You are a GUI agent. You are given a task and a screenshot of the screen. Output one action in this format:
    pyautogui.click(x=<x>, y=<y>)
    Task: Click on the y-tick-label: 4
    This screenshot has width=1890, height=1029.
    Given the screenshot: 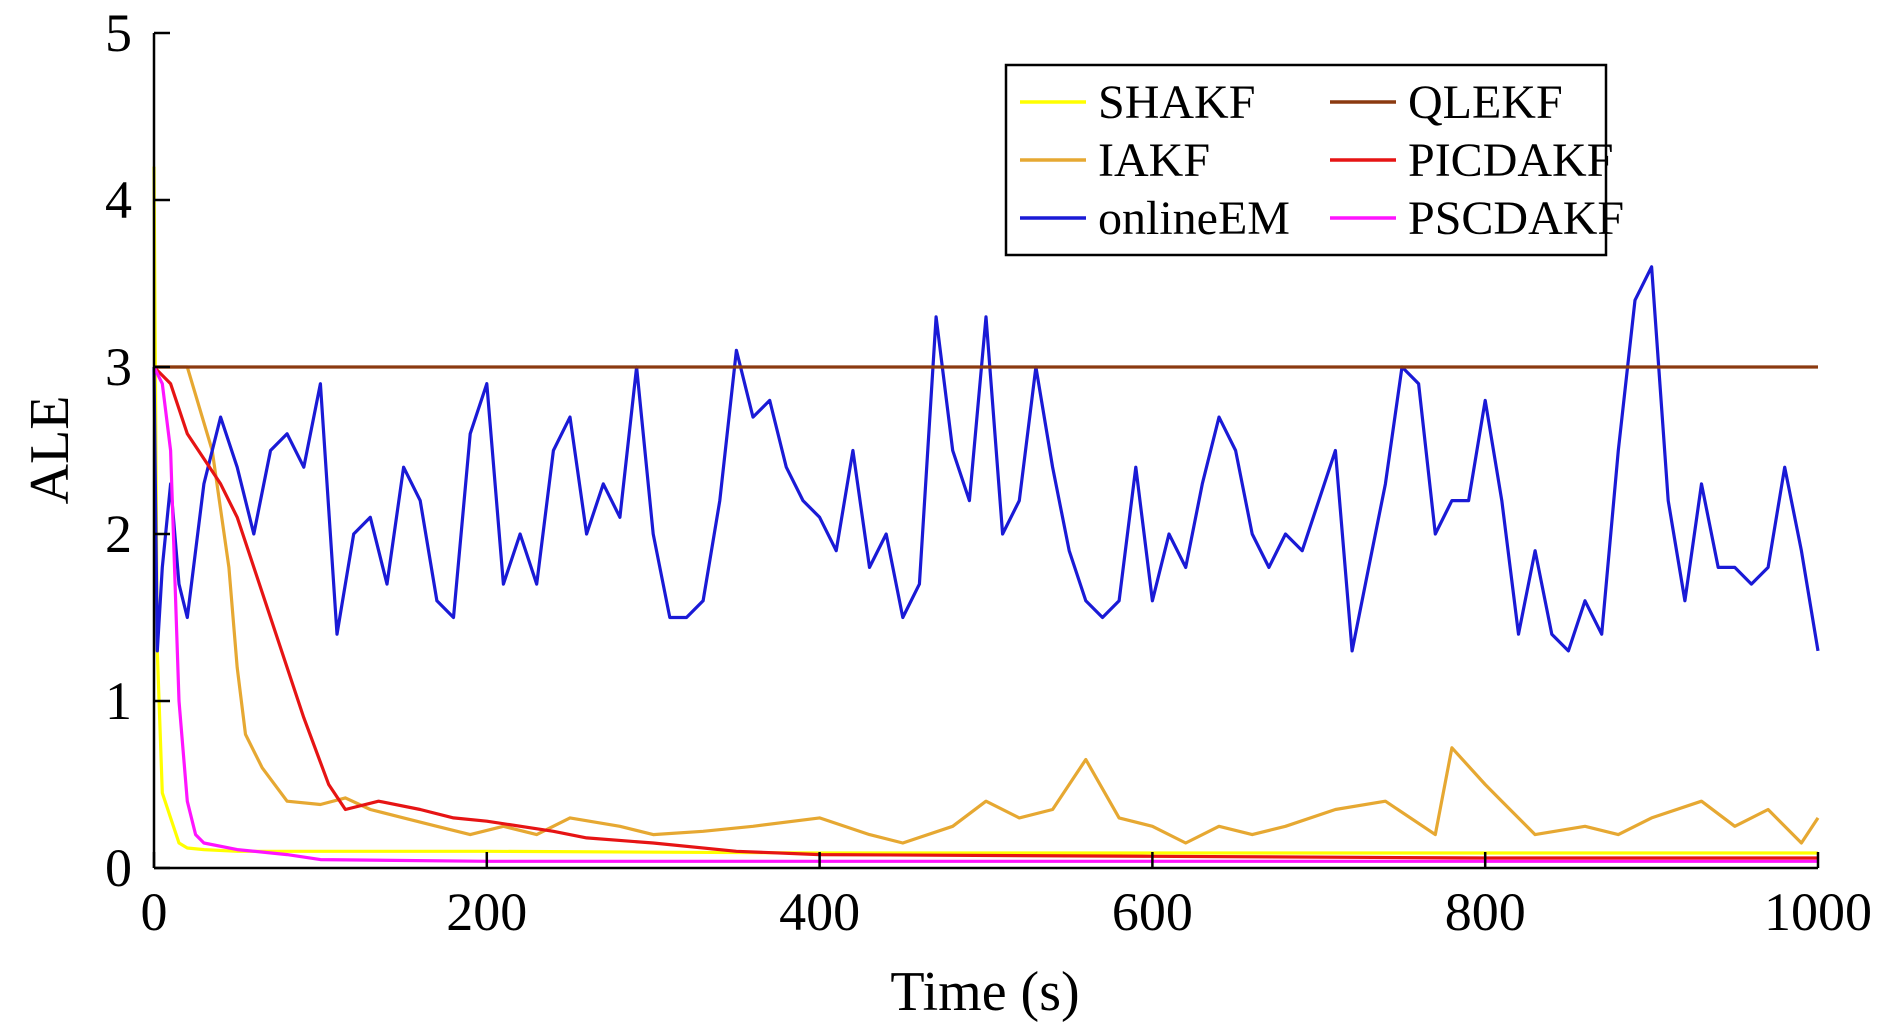 What is the action you would take?
    pyautogui.click(x=118, y=200)
    